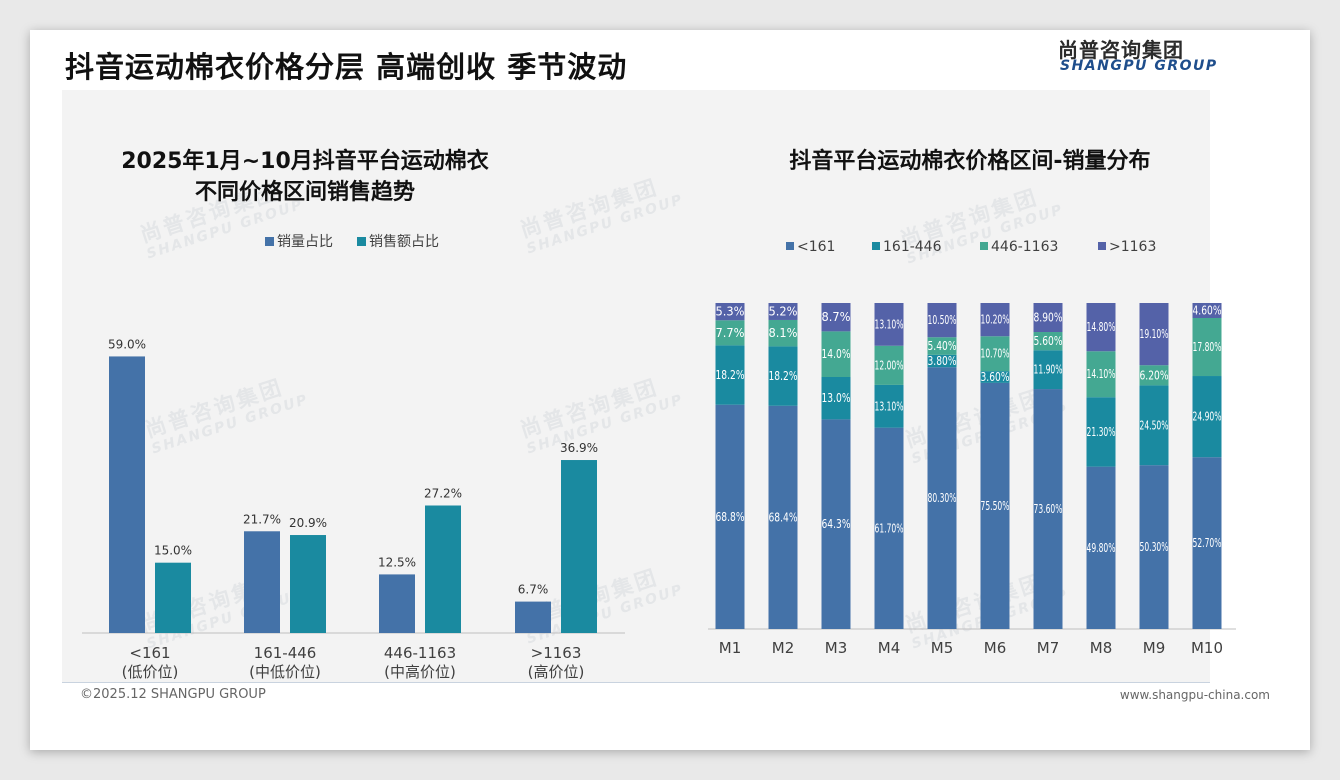  Describe the element at coordinates (1101, 548) in the screenshot. I see `segment-label-1-8: 49.80%` at that location.